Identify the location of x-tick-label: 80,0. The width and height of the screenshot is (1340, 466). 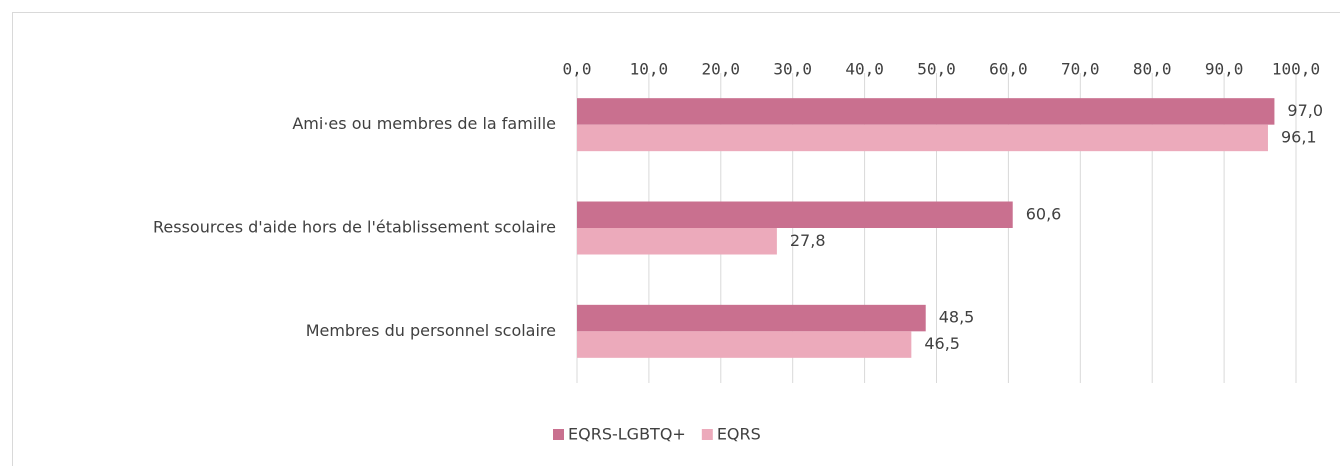
(1152, 69).